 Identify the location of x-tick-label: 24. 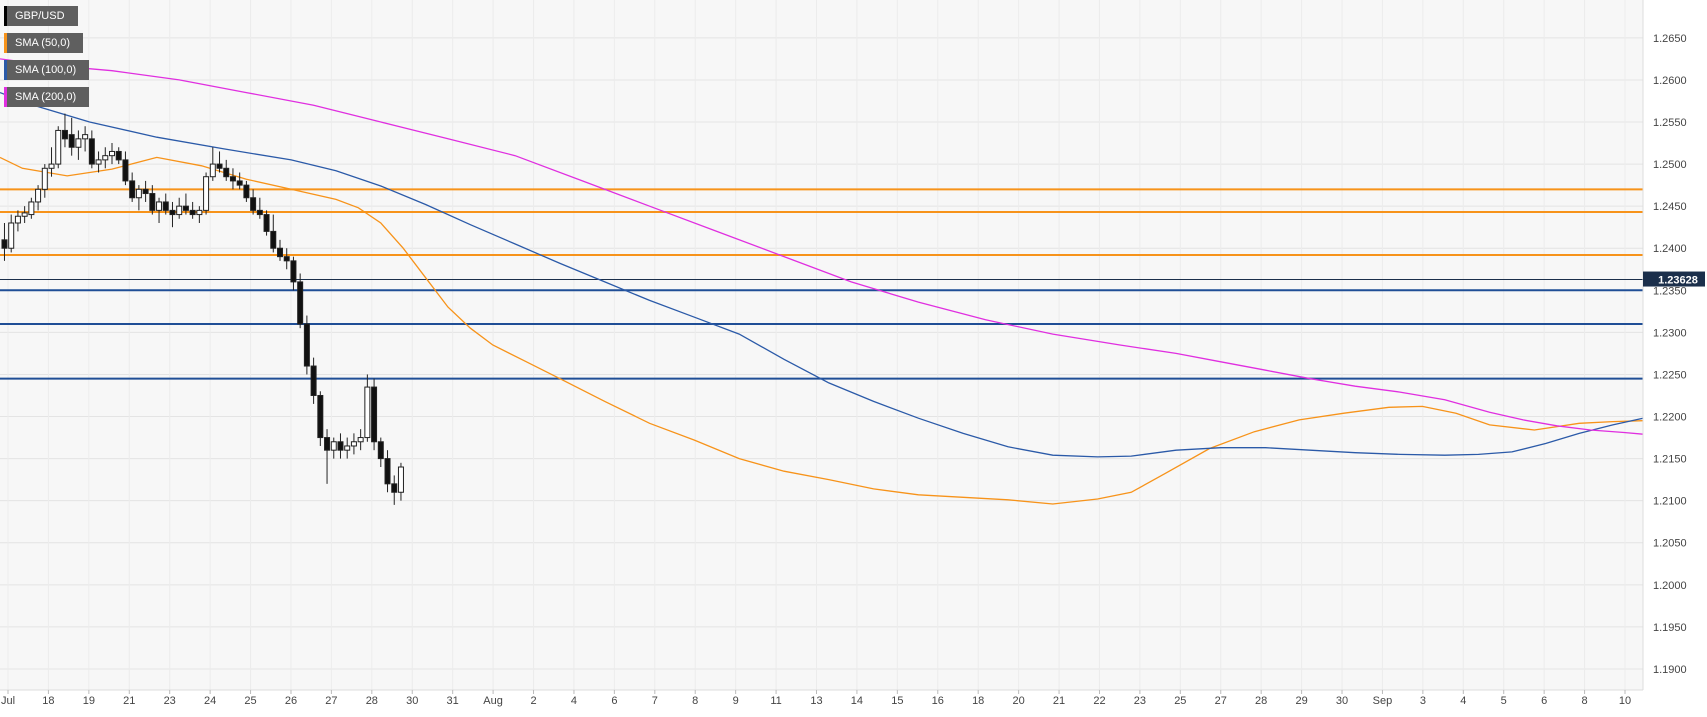
(210, 701).